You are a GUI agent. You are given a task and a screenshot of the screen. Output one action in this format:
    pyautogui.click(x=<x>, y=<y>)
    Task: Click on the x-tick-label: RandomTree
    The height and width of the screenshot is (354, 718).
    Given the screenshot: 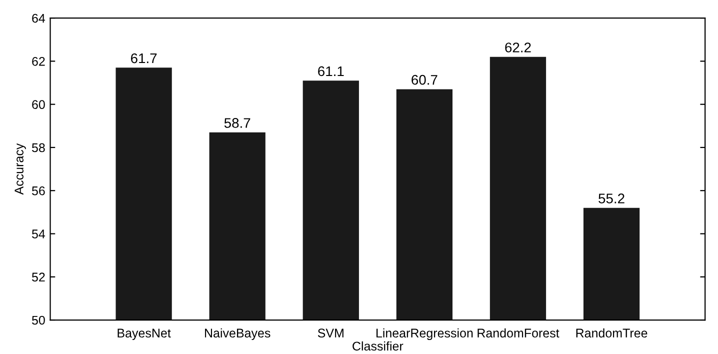 What is the action you would take?
    pyautogui.click(x=612, y=333)
    